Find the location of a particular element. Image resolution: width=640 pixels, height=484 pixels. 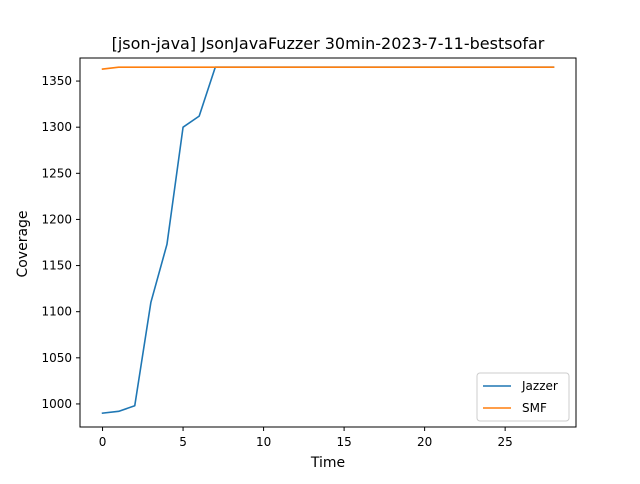

x-tick-label: 20 is located at coordinates (424, 442).